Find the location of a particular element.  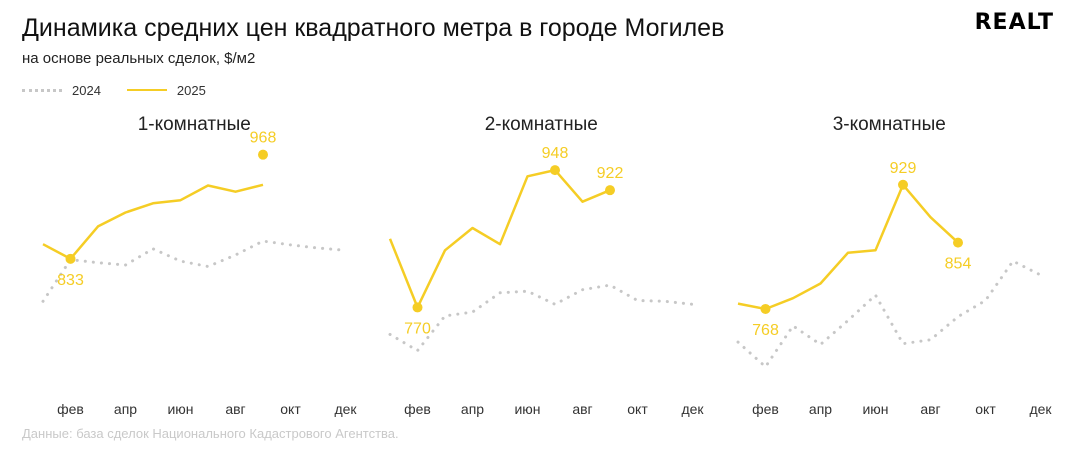

panel-title: 3-комнатные is located at coordinates (889, 124).